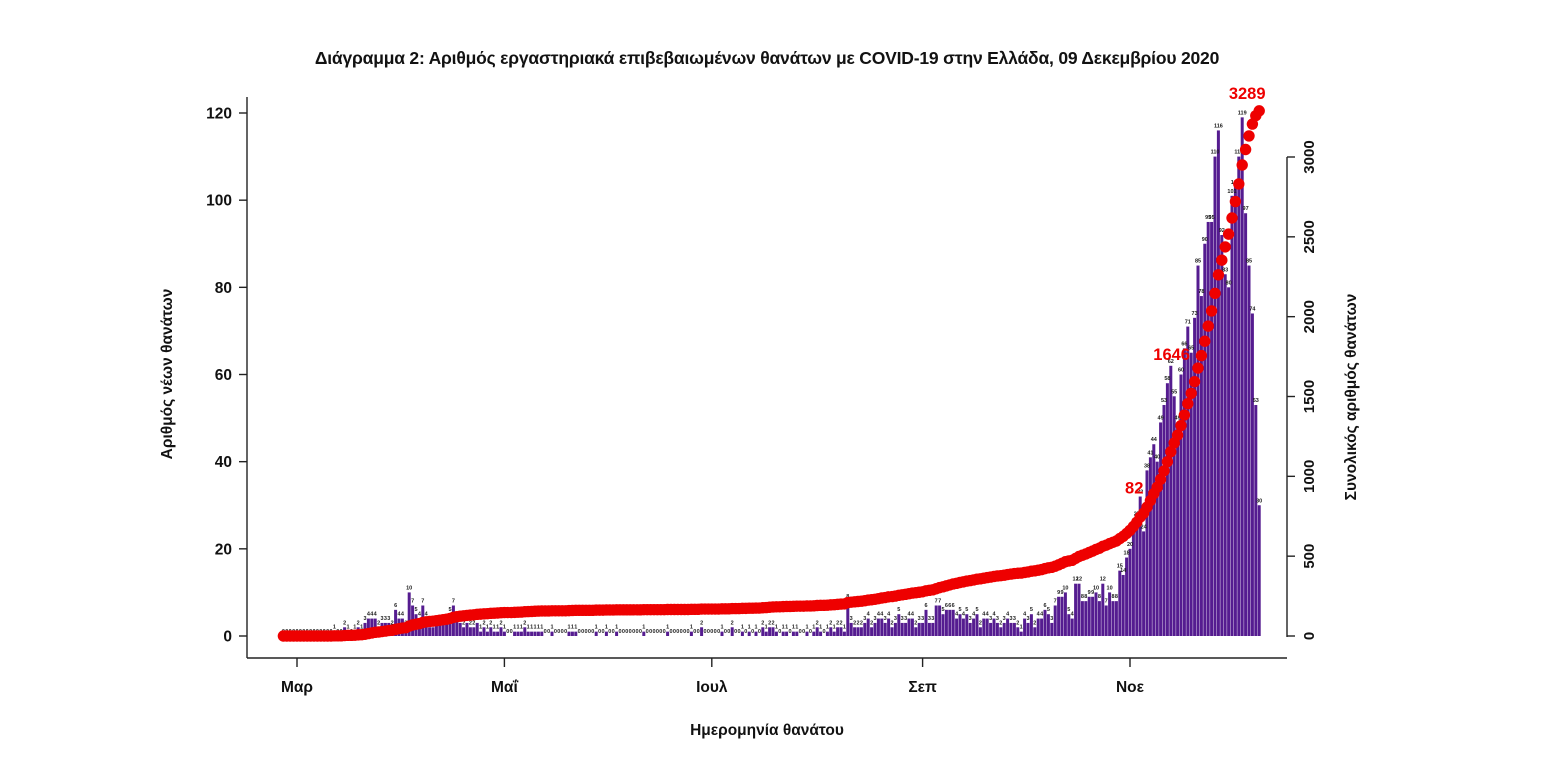 The image size is (1550, 766). Describe the element at coordinates (1171, 355) in the screenshot. I see `cumulative-milestone-label: 1646` at that location.